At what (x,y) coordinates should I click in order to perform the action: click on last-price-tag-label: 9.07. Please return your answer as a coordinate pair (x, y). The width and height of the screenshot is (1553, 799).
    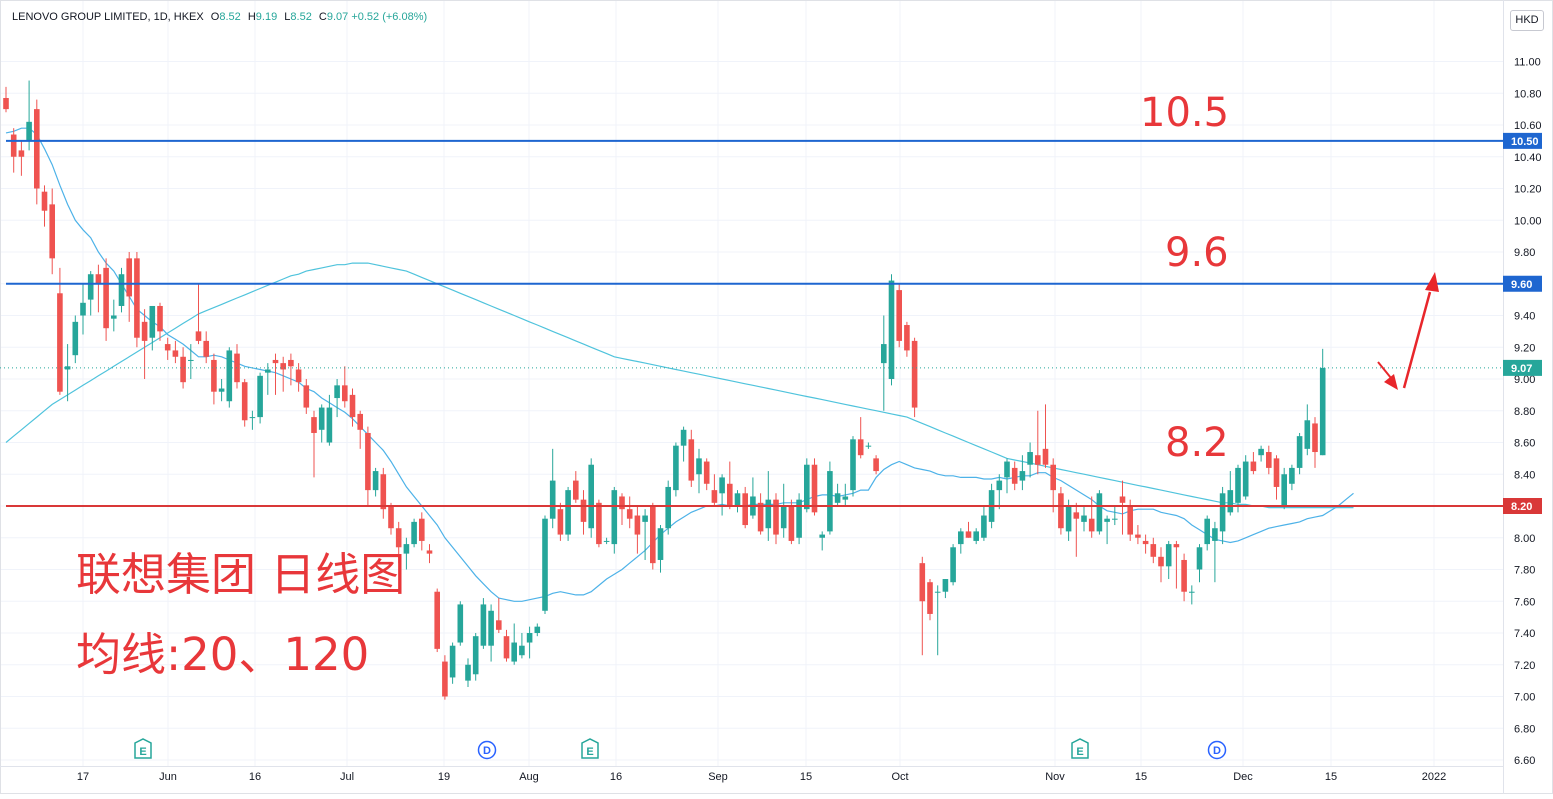
    Looking at the image, I should click on (1521, 369).